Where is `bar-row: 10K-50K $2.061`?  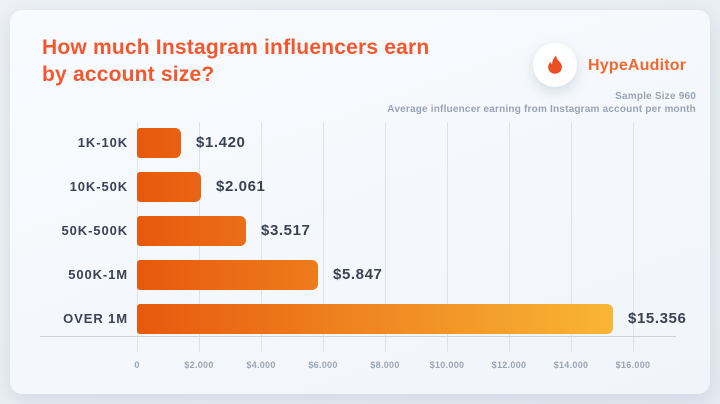 bar-row: 10K-50K $2.061 is located at coordinates (360, 187).